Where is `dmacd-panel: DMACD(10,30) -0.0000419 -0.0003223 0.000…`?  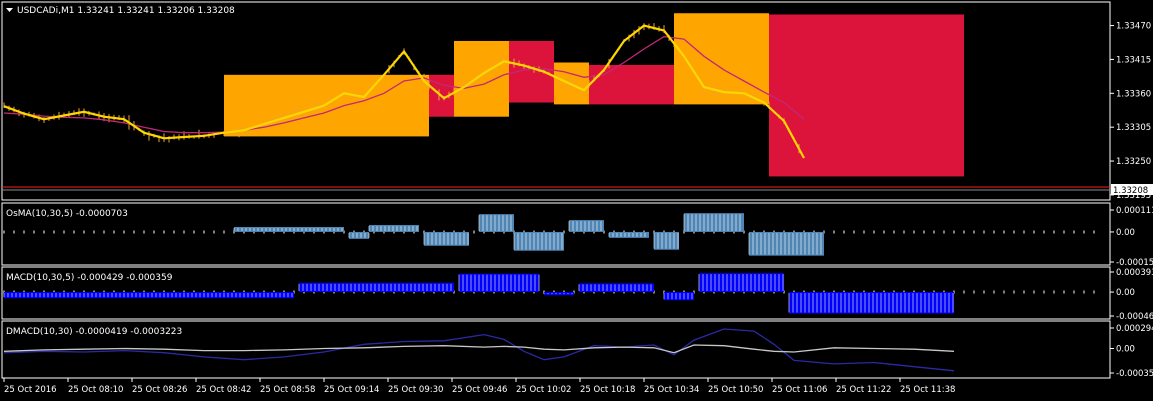 dmacd-panel: DMACD(10,30) -0.0000419 -0.0003223 0.000… is located at coordinates (577, 349).